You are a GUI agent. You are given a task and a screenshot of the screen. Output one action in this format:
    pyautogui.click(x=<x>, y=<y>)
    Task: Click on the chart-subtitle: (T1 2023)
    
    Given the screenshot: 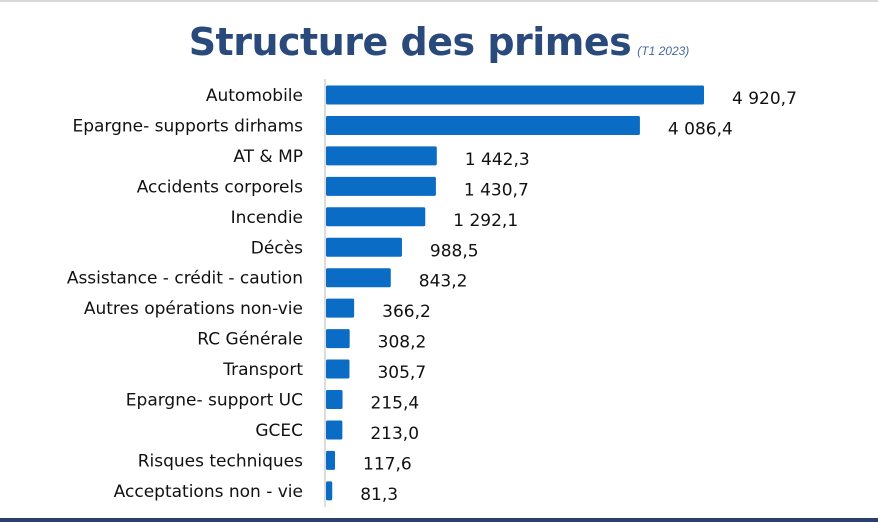 What is the action you would take?
    pyautogui.click(x=663, y=51)
    